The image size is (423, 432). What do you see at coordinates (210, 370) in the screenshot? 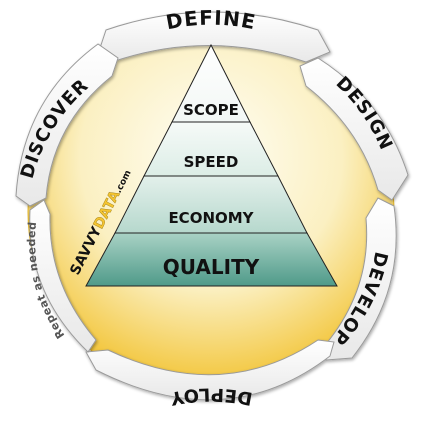
I see `banner-deploy` at bounding box center [210, 370].